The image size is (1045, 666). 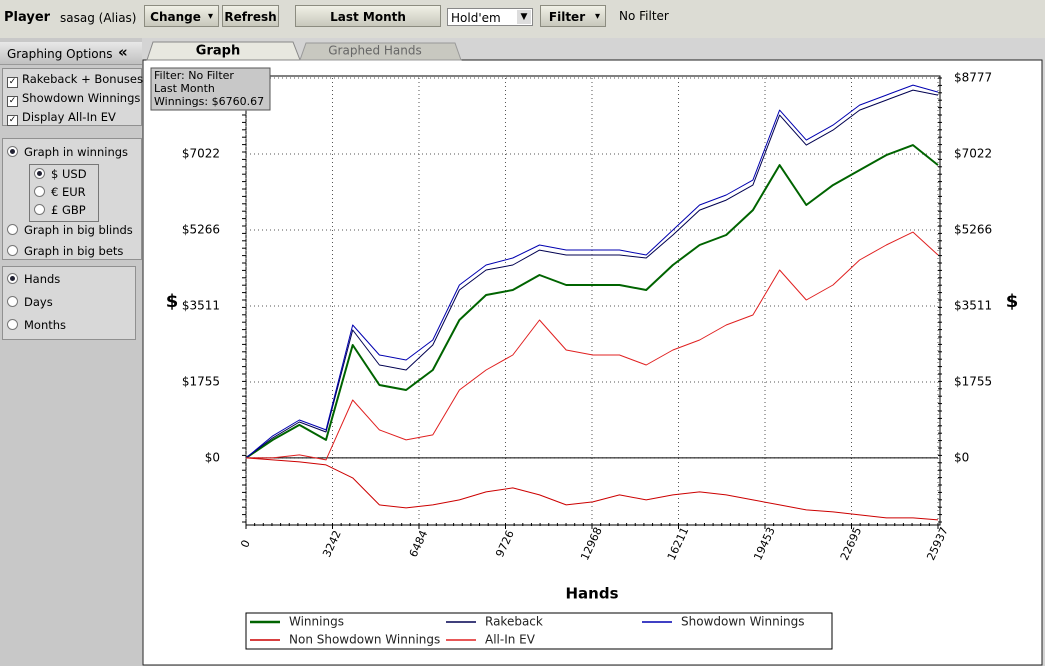 I want to click on y-axis-title: $, so click(x=172, y=301).